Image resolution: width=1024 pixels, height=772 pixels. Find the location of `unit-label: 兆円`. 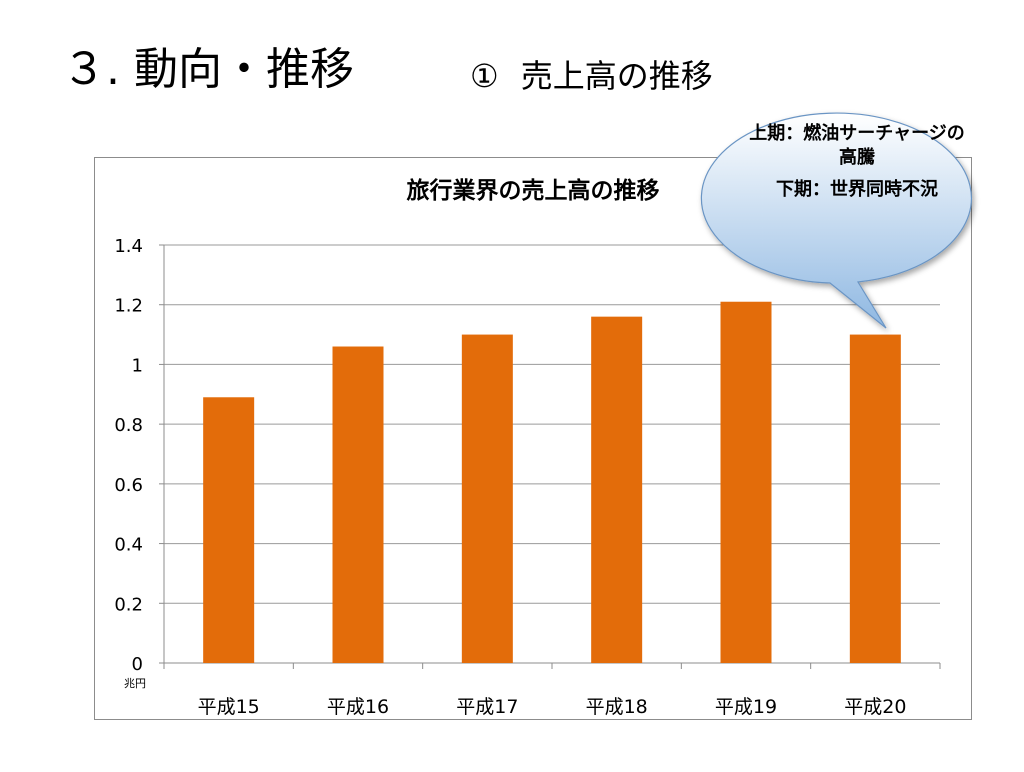

unit-label: 兆円 is located at coordinates (135, 683).